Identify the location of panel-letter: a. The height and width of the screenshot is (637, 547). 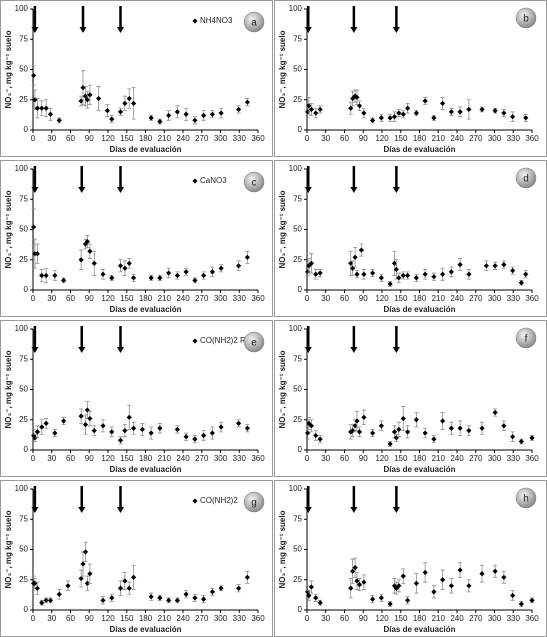
(254, 23).